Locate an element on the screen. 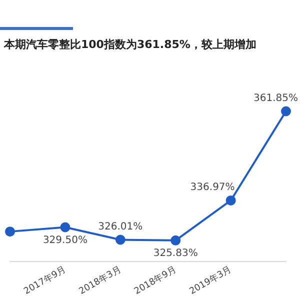  data-label: 336.97% is located at coordinates (212, 188).